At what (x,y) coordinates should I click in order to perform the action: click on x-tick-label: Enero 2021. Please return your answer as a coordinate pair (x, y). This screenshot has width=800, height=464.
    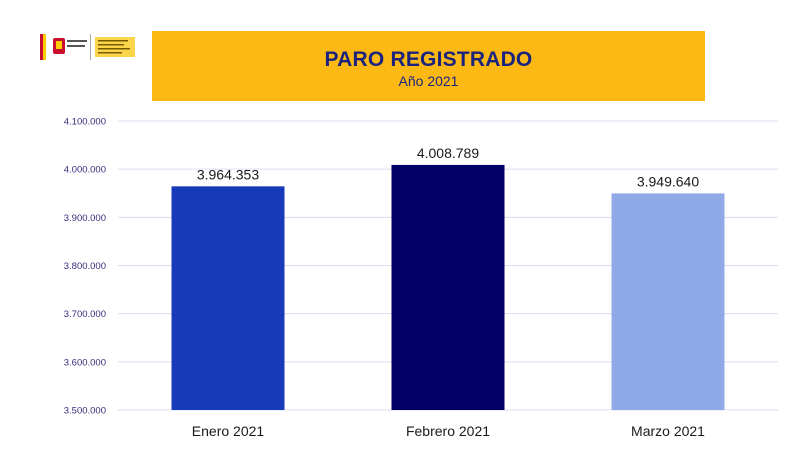
    Looking at the image, I should click on (228, 431).